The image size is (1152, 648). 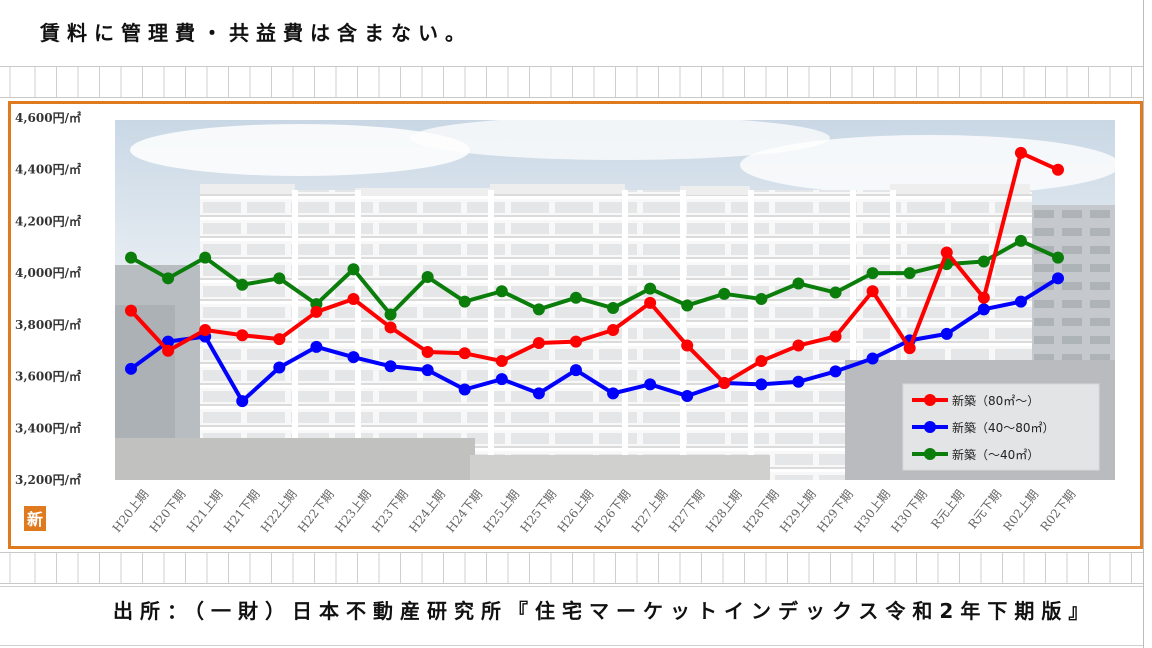 I want to click on y-tick-label: 3,200円/㎡, so click(x=48, y=479).